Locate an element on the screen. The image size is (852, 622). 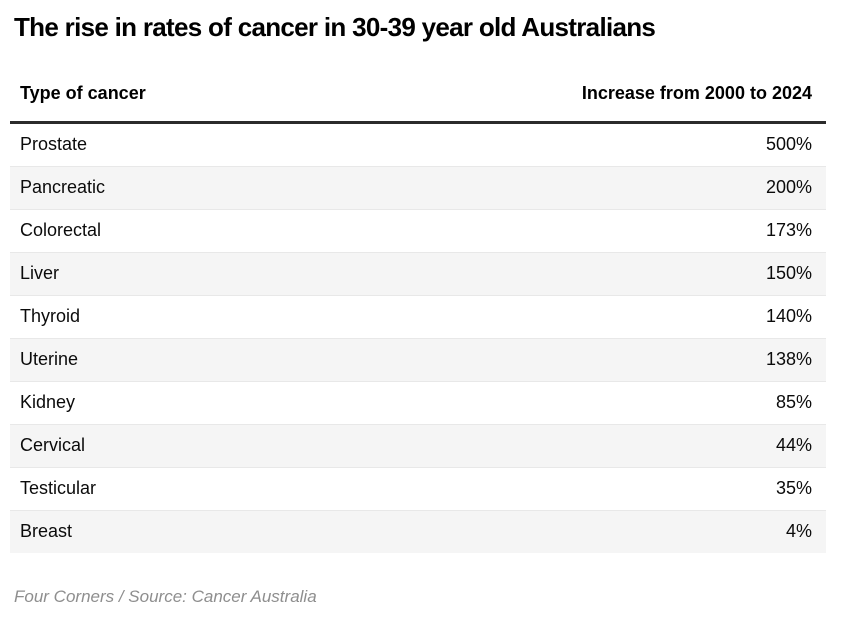
table-row: Prostate 500% is located at coordinates (418, 144).